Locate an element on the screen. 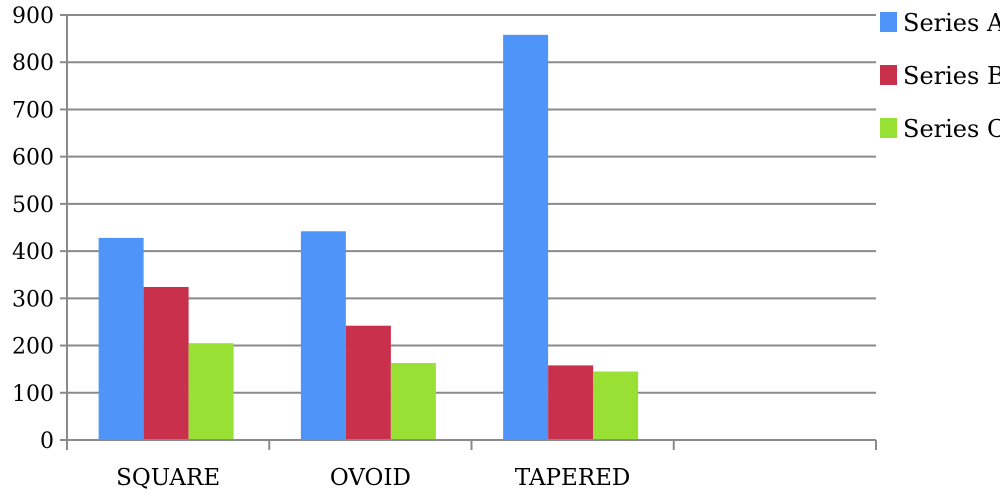 The height and width of the screenshot is (497, 1000). y-tick-label: 800 is located at coordinates (33, 63).